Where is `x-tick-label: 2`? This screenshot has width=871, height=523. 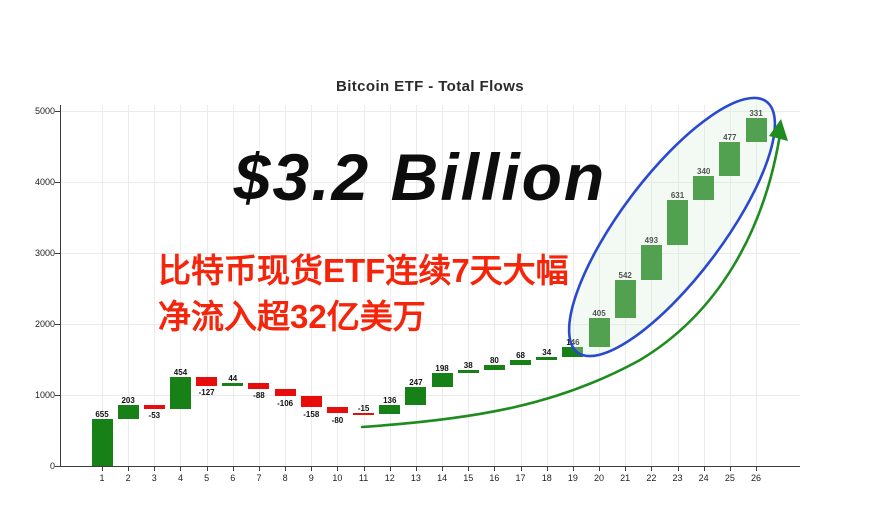 x-tick-label: 2 is located at coordinates (128, 478).